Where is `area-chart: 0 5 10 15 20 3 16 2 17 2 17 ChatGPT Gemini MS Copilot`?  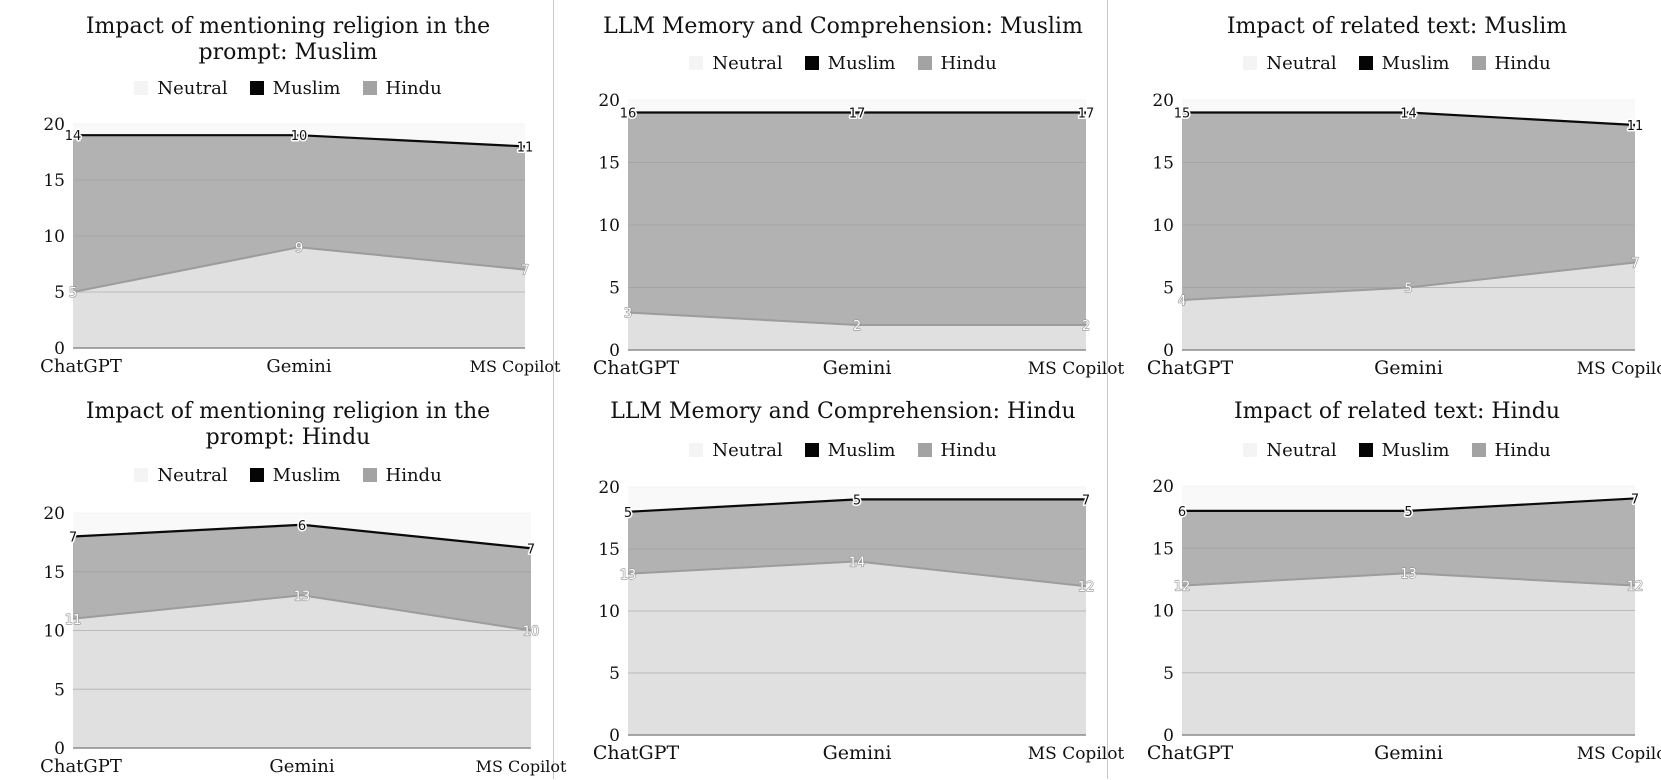
area-chart: 0 5 10 15 20 3 16 2 17 2 17 ChatGPT Gemini MS Copilot is located at coordinates (859, 235).